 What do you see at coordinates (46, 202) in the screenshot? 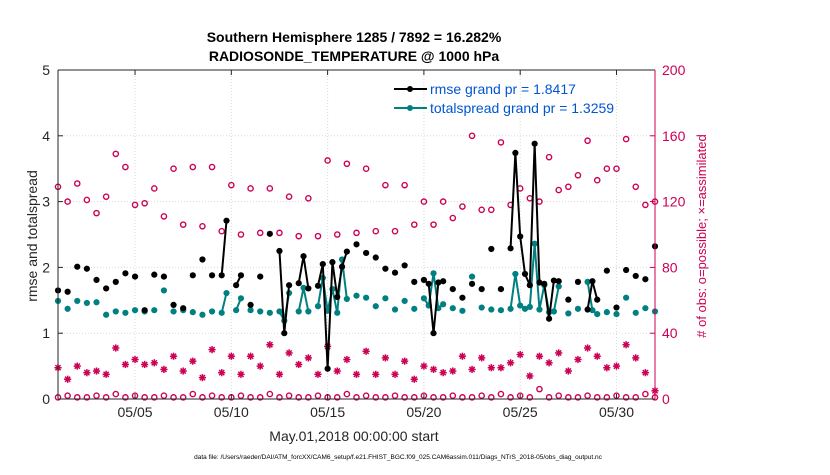
I see `y-left-tick-label: 3` at bounding box center [46, 202].